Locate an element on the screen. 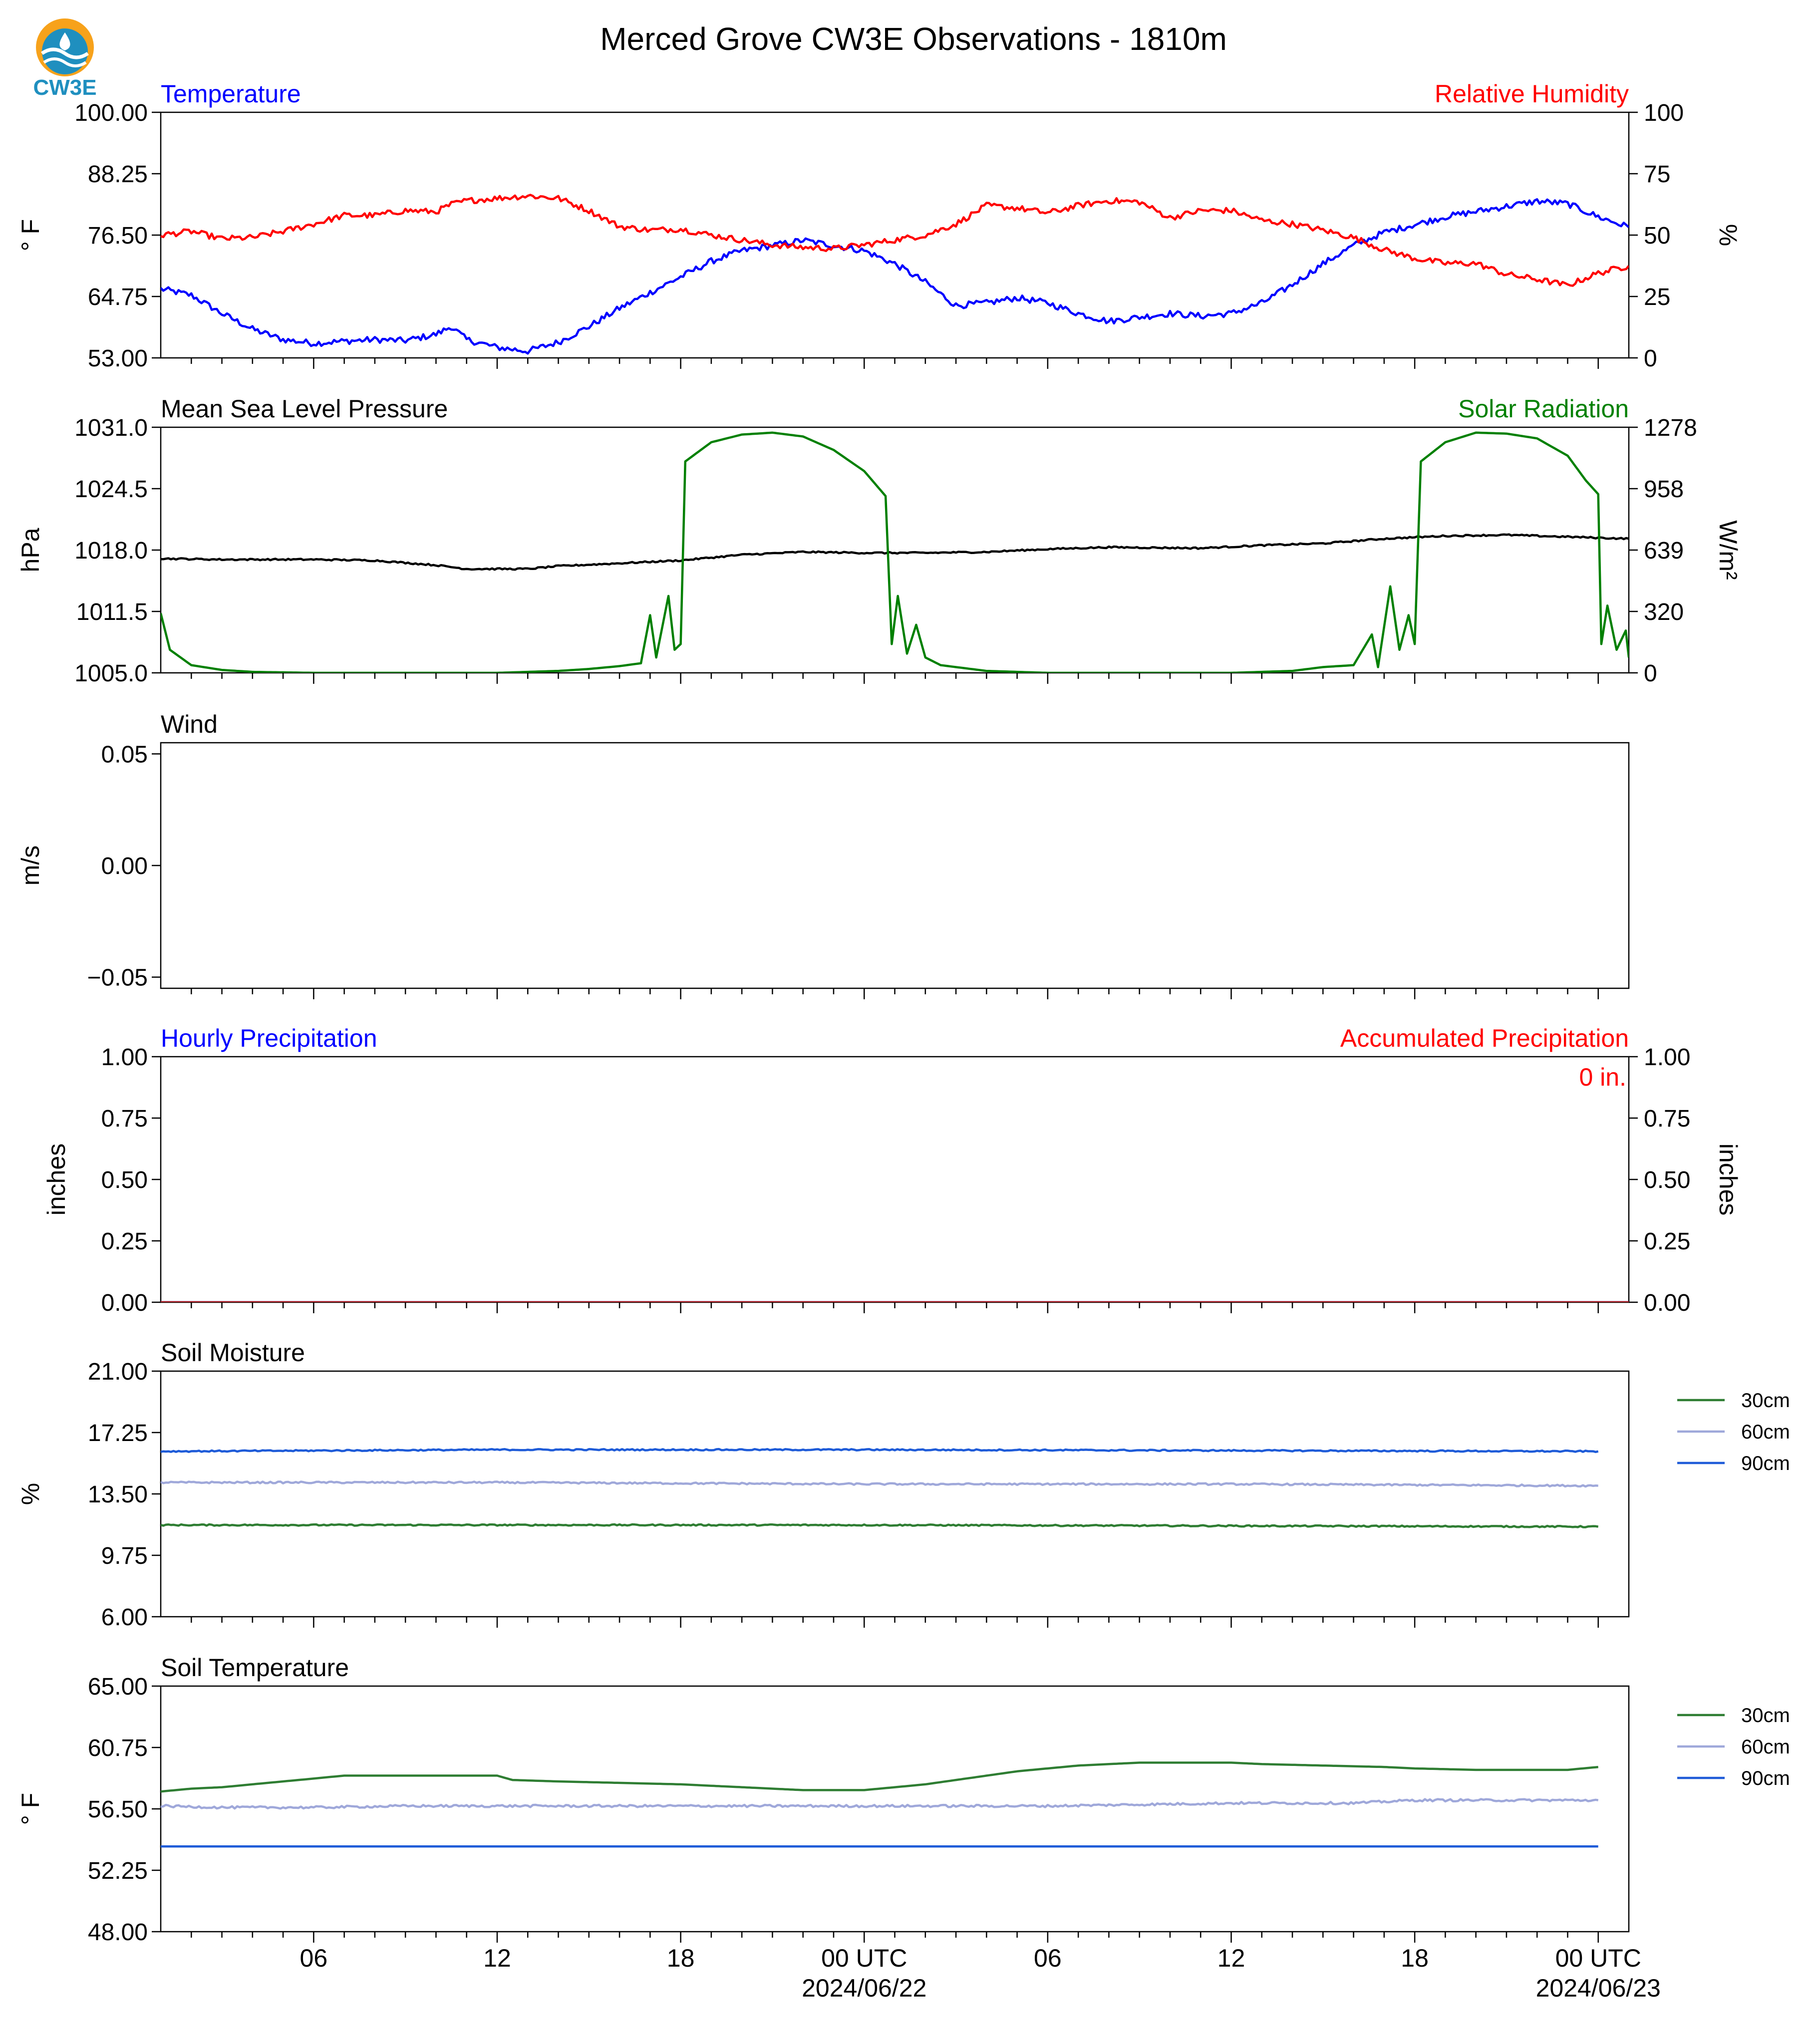 The height and width of the screenshot is (2028, 1820). y-tick-label: 0.75 is located at coordinates (124, 1119).